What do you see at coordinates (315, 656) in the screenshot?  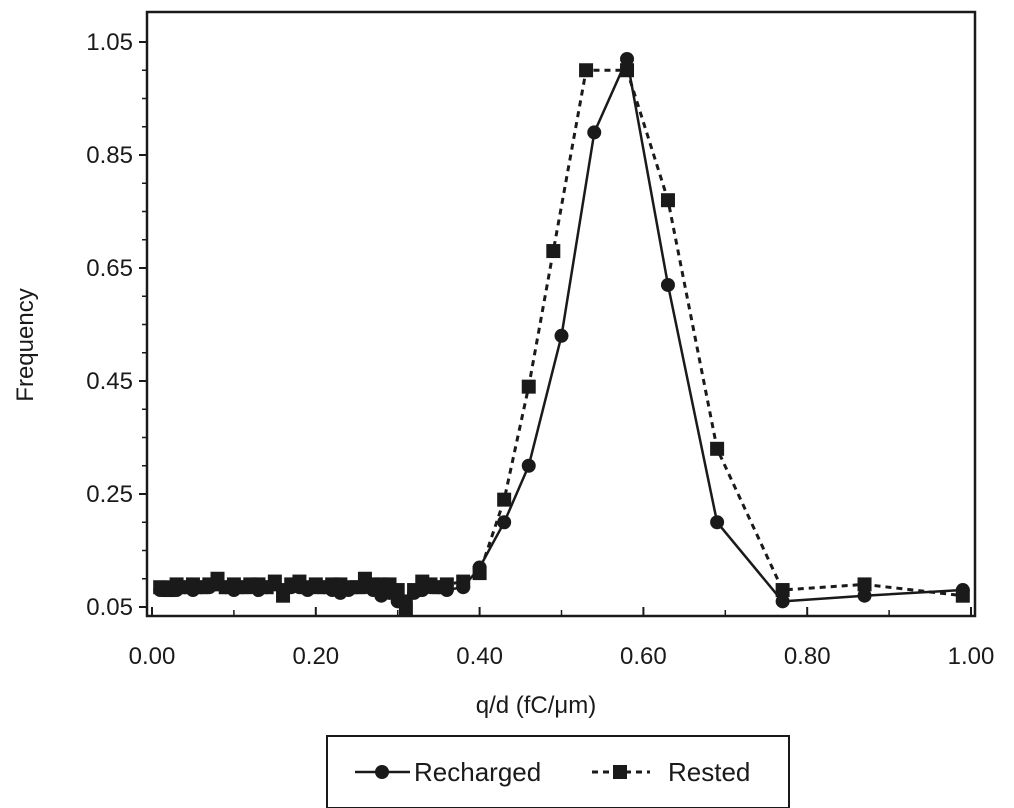 I see `x-tick-label: 0.20` at bounding box center [315, 656].